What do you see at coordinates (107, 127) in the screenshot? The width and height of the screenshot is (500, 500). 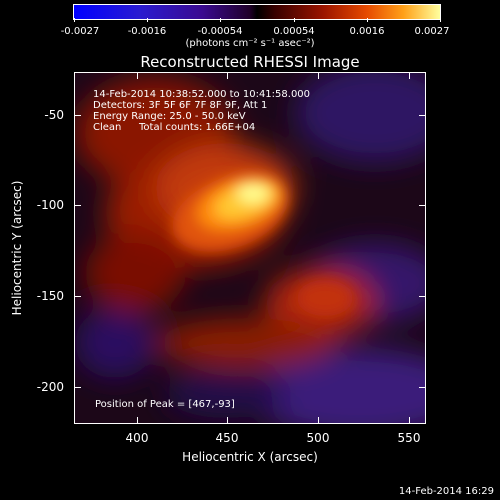 I see `method-label: Clean` at bounding box center [107, 127].